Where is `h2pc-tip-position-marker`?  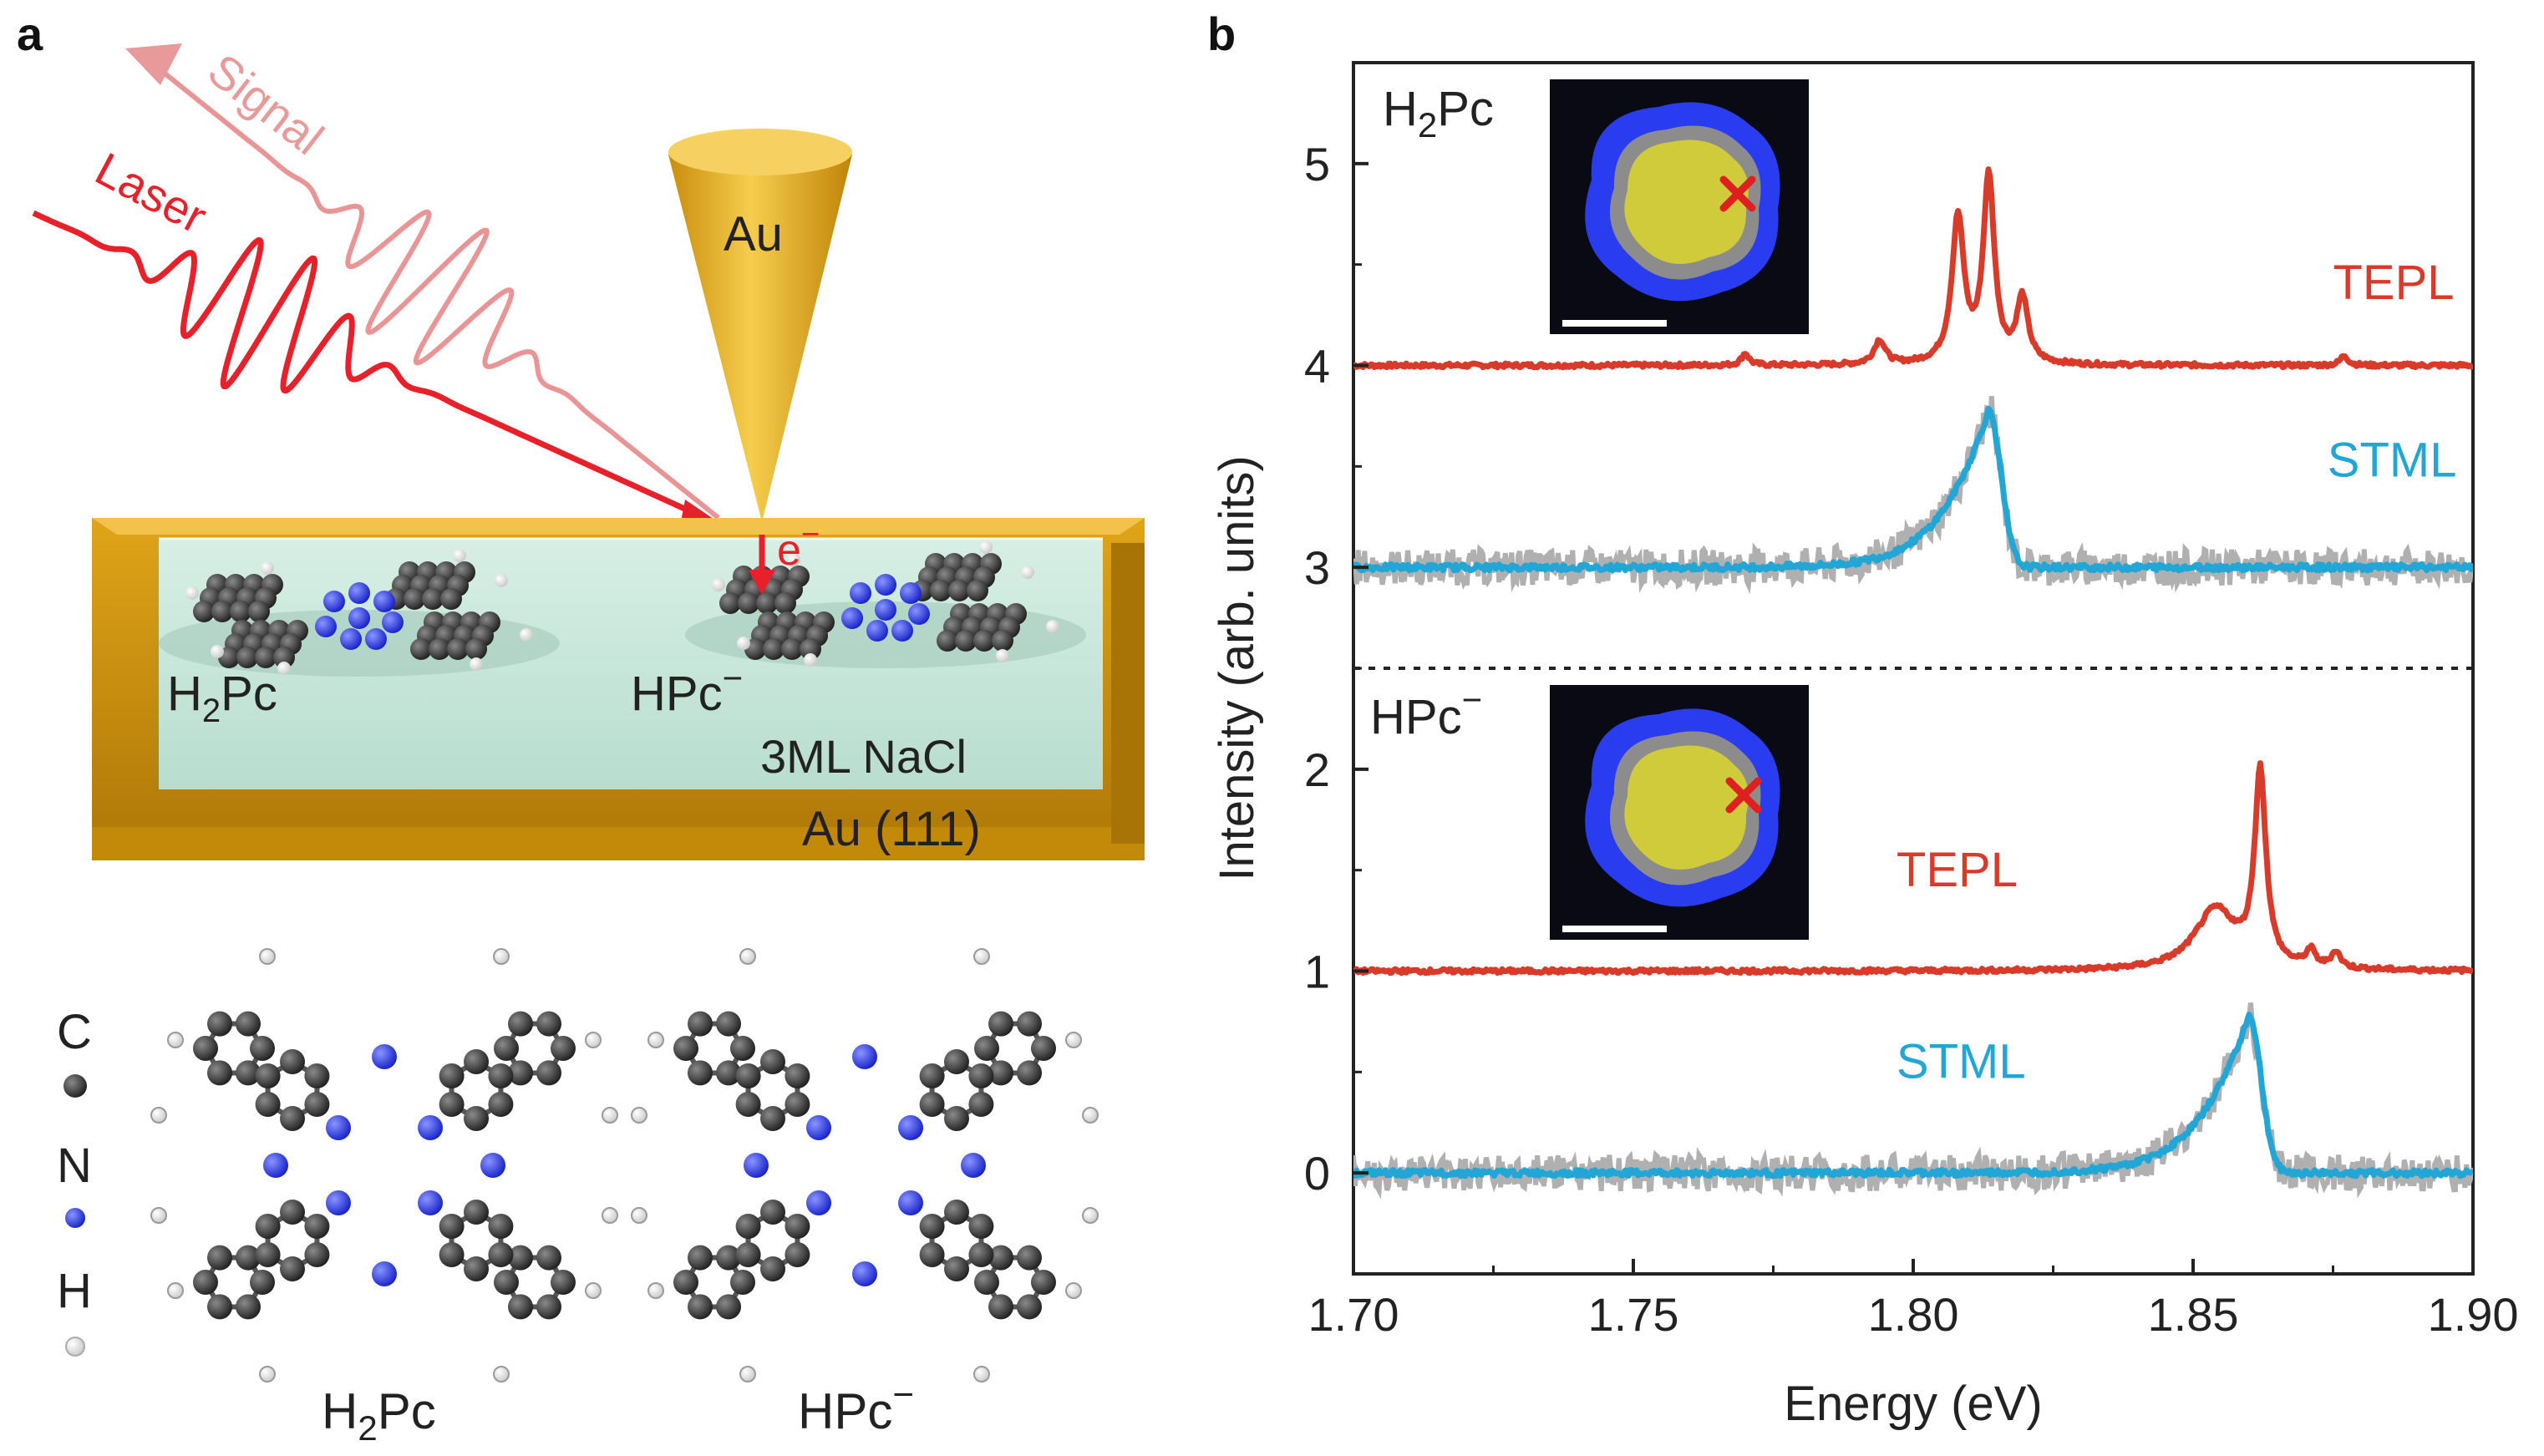 h2pc-tip-position-marker is located at coordinates (1737, 193).